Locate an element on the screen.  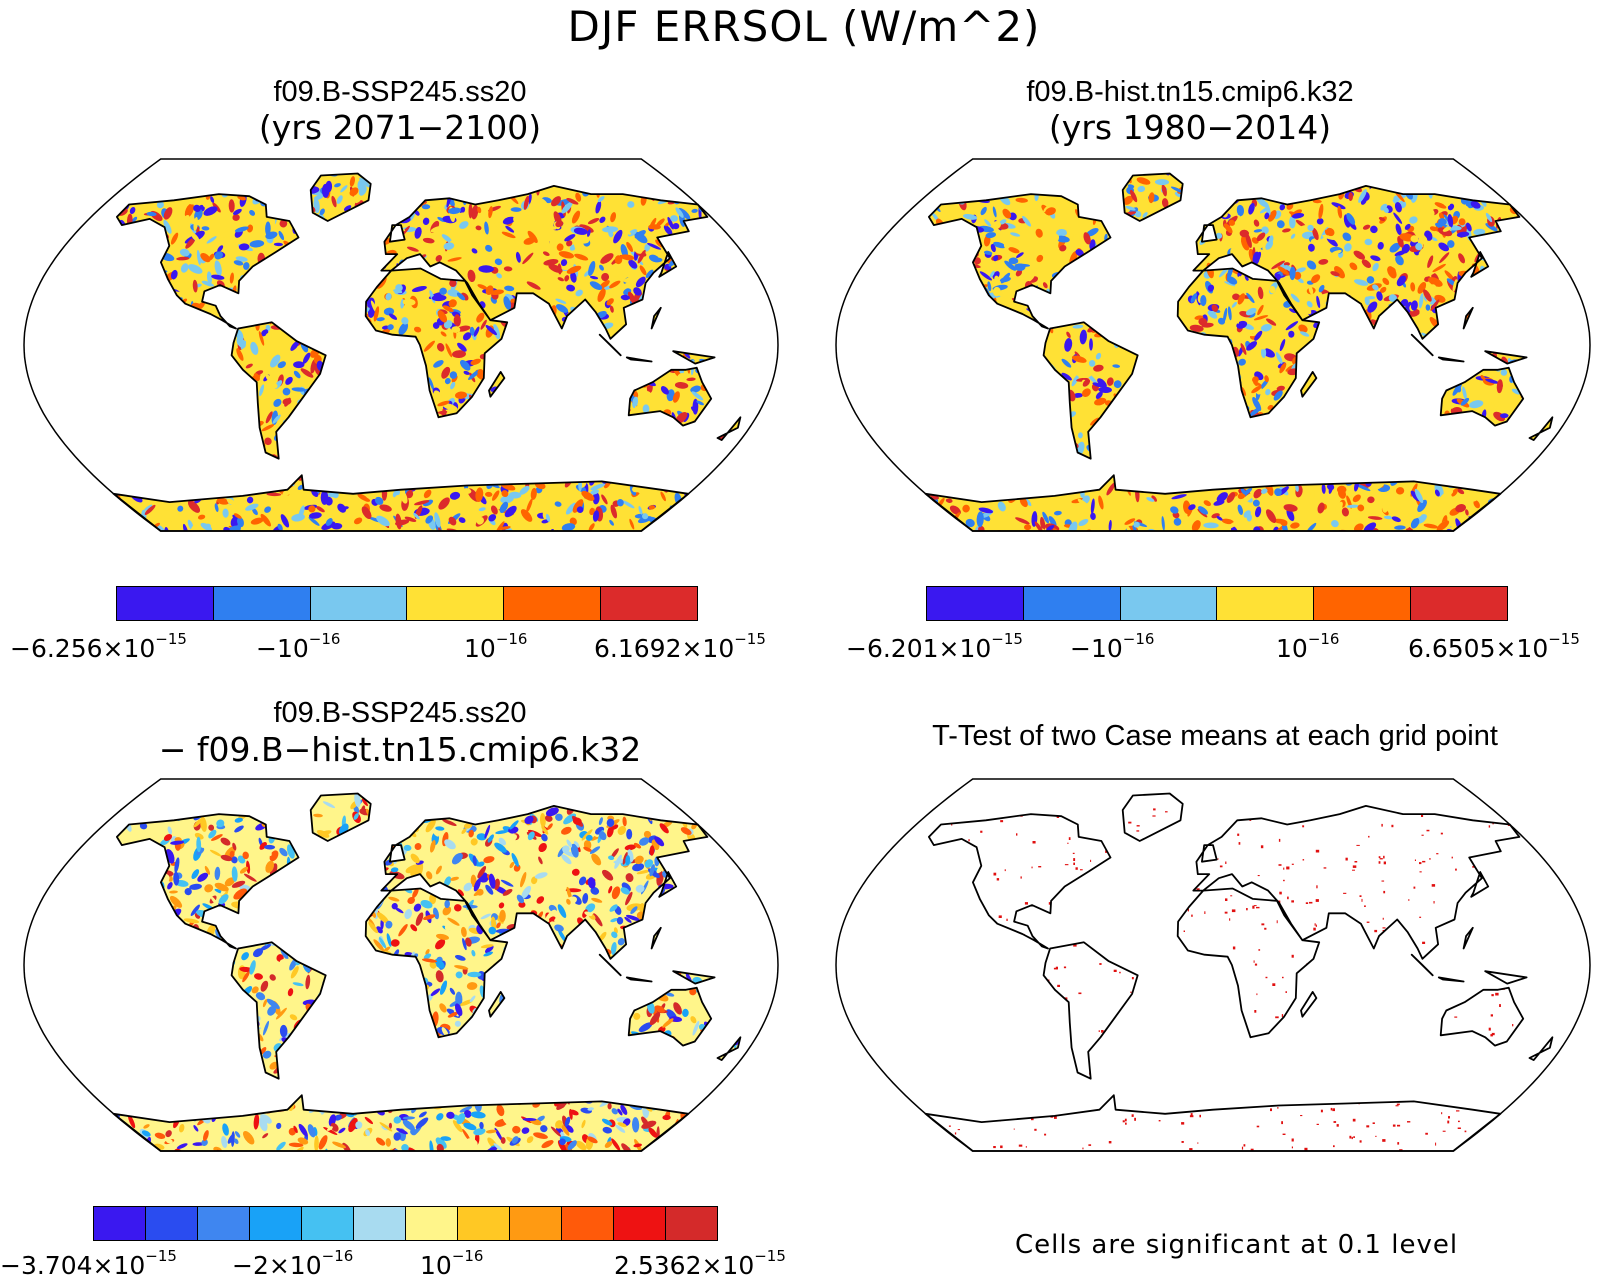
significance-note: Cells are significant at 0.1 level is located at coordinates (1237, 1245).